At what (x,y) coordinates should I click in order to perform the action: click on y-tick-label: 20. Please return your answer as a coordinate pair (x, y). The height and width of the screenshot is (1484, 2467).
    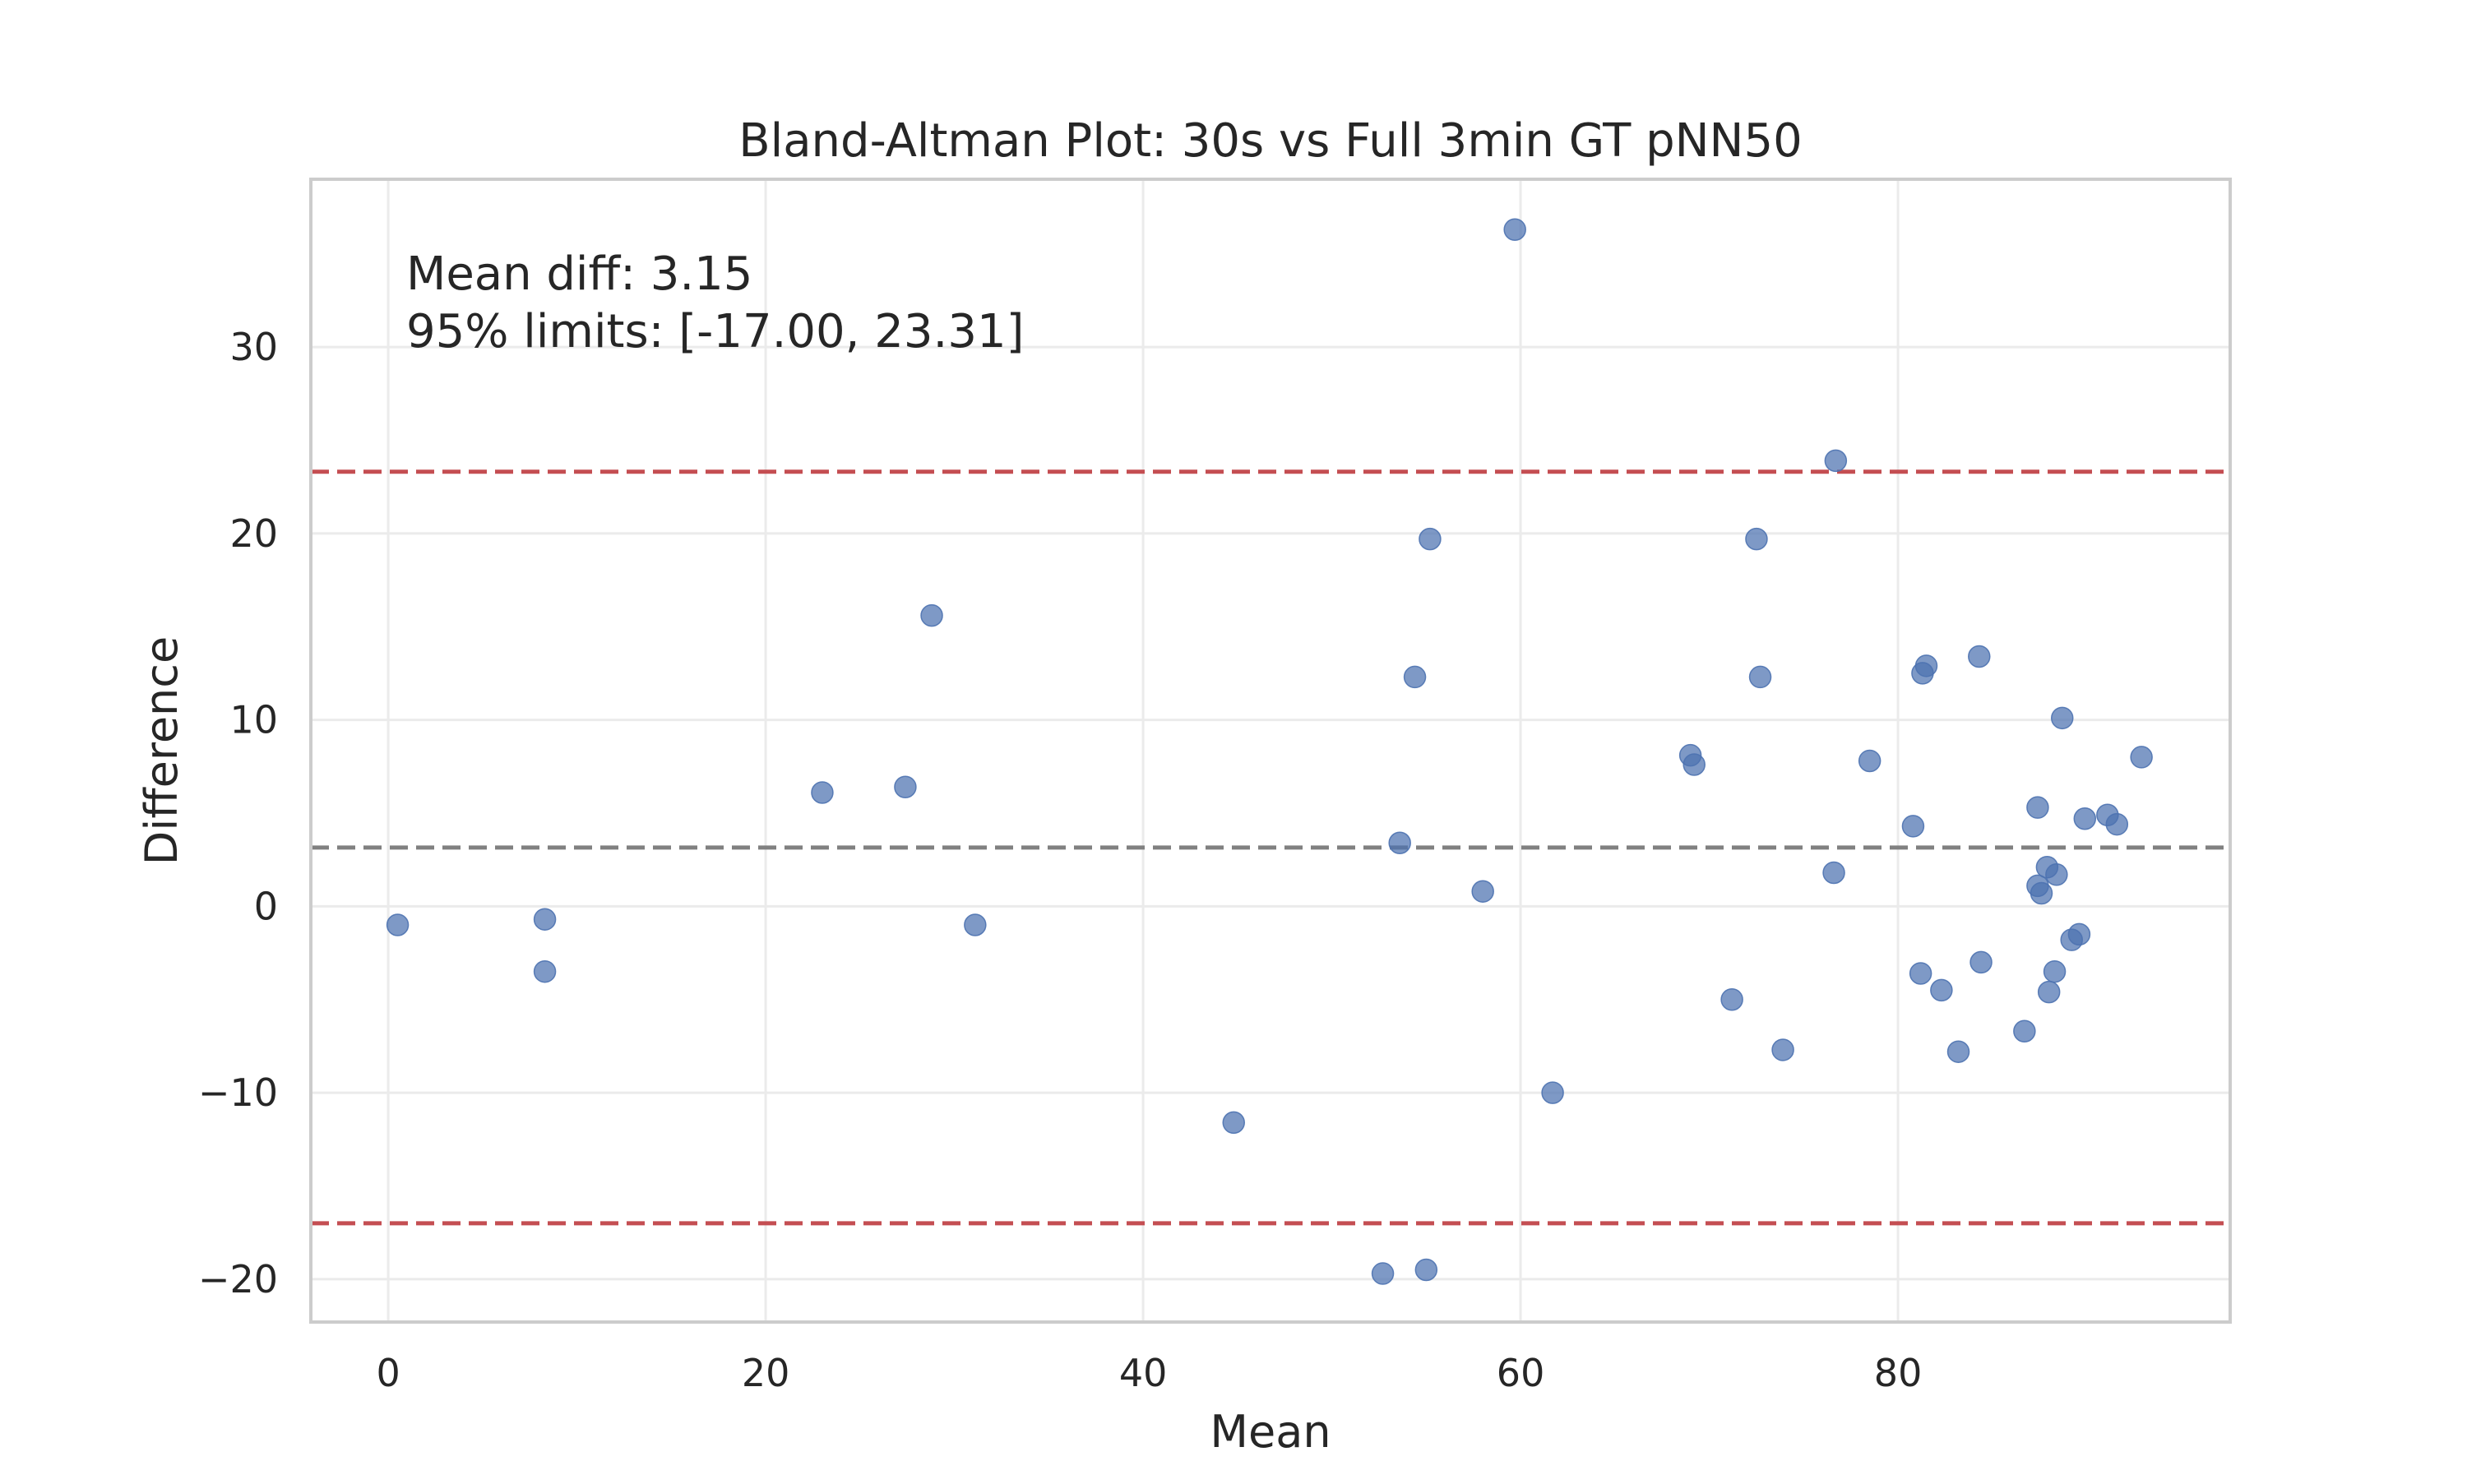
    Looking at the image, I should click on (253, 533).